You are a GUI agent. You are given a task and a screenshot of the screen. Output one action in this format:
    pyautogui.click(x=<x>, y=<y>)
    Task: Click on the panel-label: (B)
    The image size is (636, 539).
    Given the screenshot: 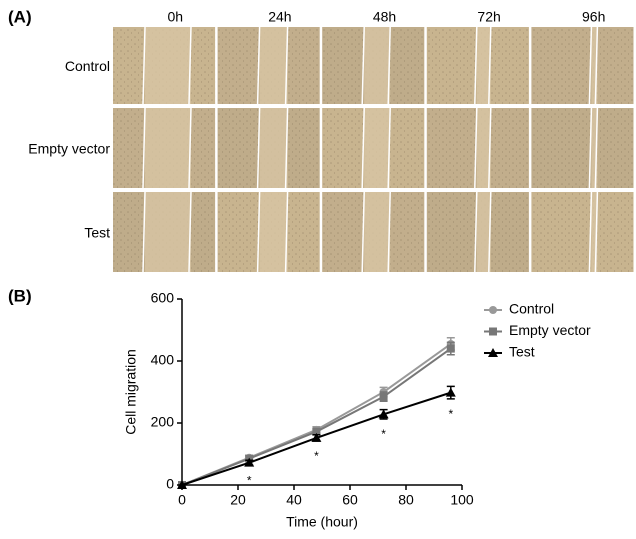 What is the action you would take?
    pyautogui.click(x=20, y=295)
    